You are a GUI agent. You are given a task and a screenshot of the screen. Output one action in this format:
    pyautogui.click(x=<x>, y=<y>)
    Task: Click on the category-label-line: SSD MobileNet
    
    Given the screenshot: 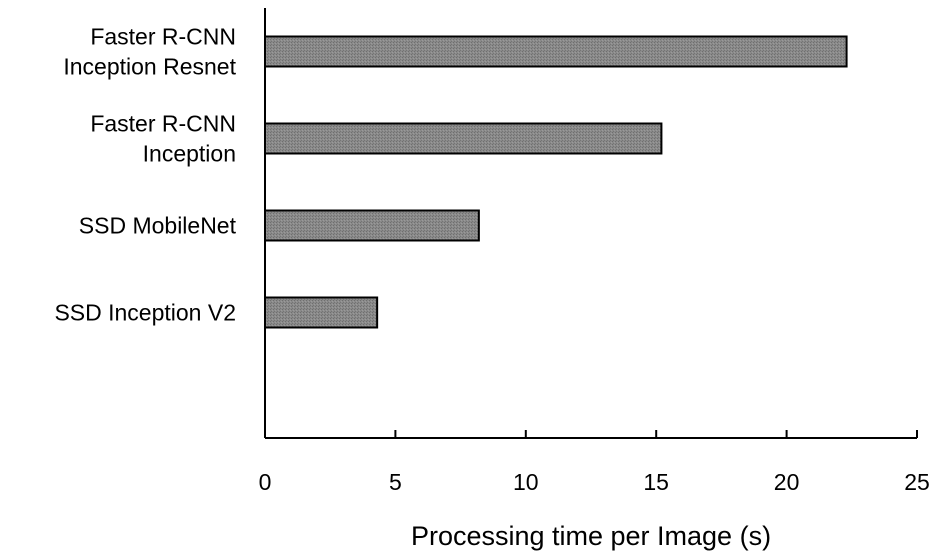 What is the action you would take?
    pyautogui.click(x=158, y=226)
    